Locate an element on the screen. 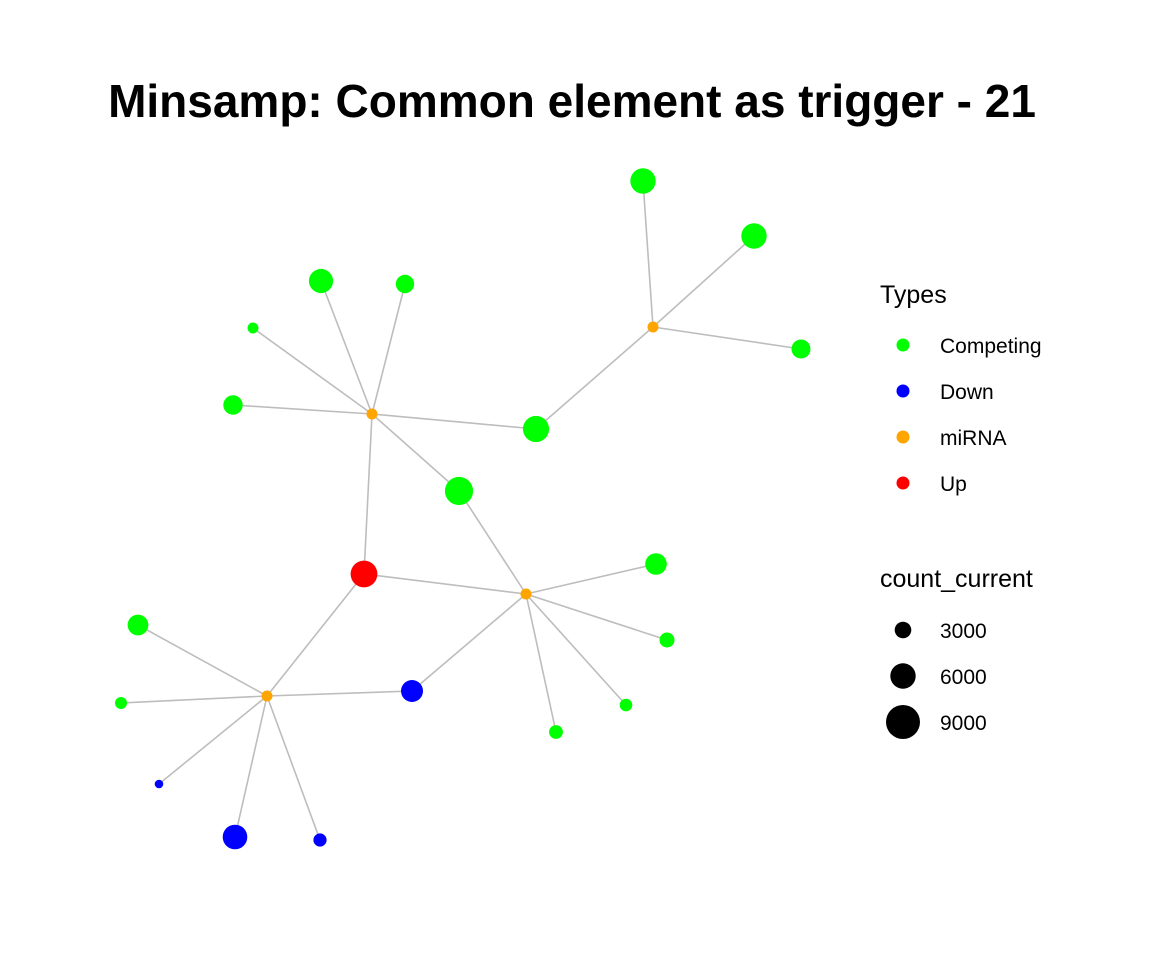 The width and height of the screenshot is (1152, 960). legend-types-label-competing: Competing is located at coordinates (991, 346).